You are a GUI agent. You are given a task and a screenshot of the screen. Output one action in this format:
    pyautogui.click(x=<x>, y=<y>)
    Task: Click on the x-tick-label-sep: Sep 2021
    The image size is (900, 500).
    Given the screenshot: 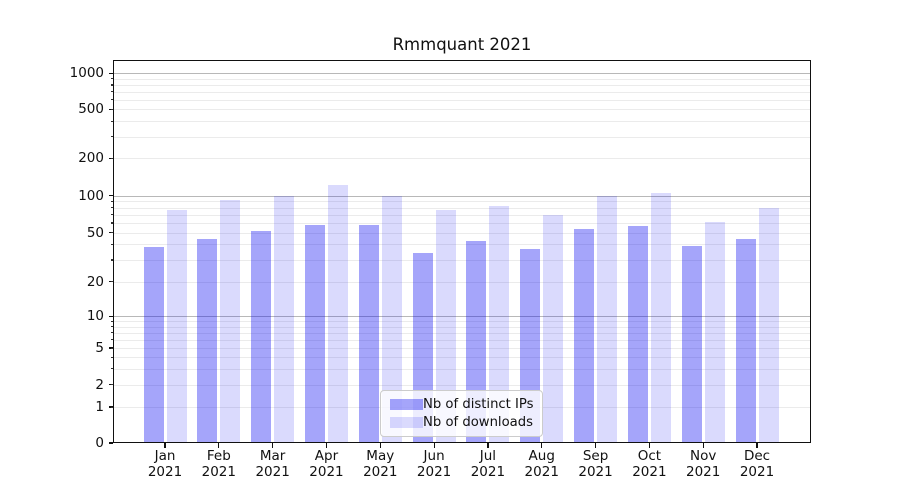 What is the action you would take?
    pyautogui.click(x=595, y=464)
    